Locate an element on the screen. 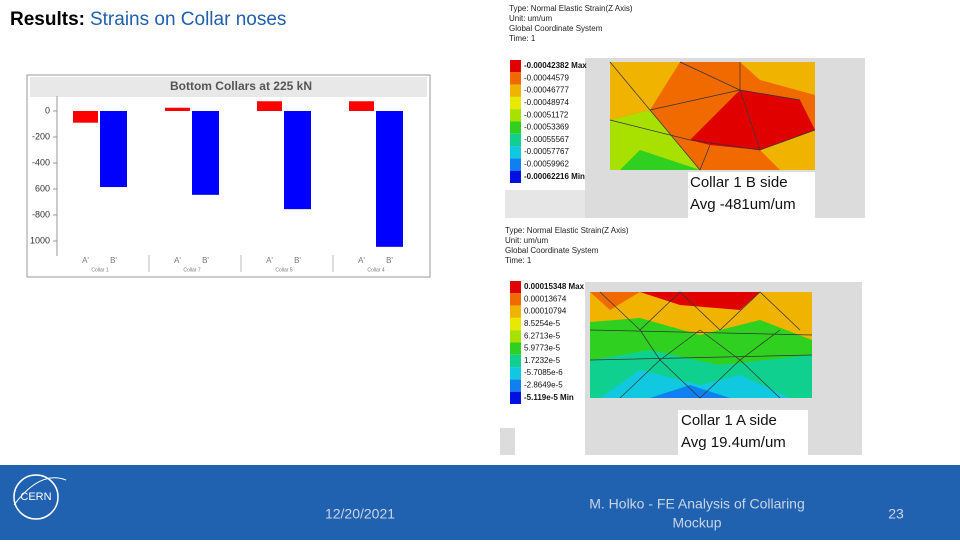 This screenshot has width=960, height=545. legend-label: 5.9773e-5 is located at coordinates (542, 348).